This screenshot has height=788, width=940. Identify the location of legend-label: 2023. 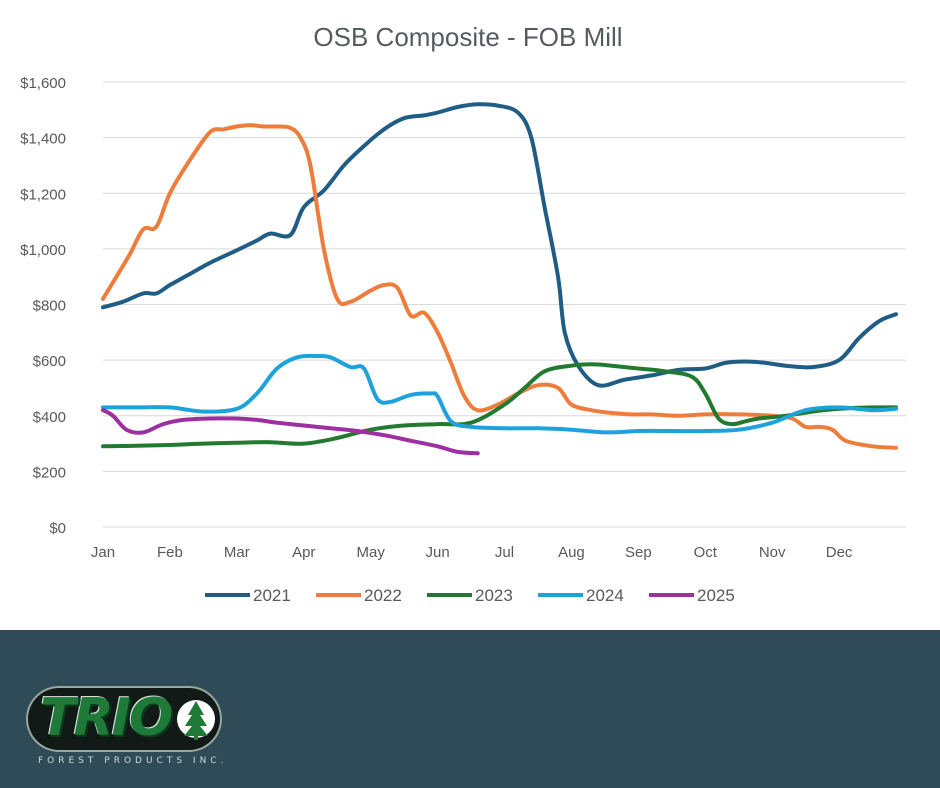
(494, 595).